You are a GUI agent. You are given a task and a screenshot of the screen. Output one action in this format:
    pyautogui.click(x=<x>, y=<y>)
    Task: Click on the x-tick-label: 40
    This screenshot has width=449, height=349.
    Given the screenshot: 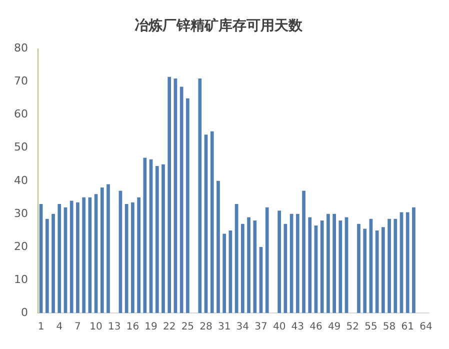 What is the action you would take?
    pyautogui.click(x=279, y=327)
    